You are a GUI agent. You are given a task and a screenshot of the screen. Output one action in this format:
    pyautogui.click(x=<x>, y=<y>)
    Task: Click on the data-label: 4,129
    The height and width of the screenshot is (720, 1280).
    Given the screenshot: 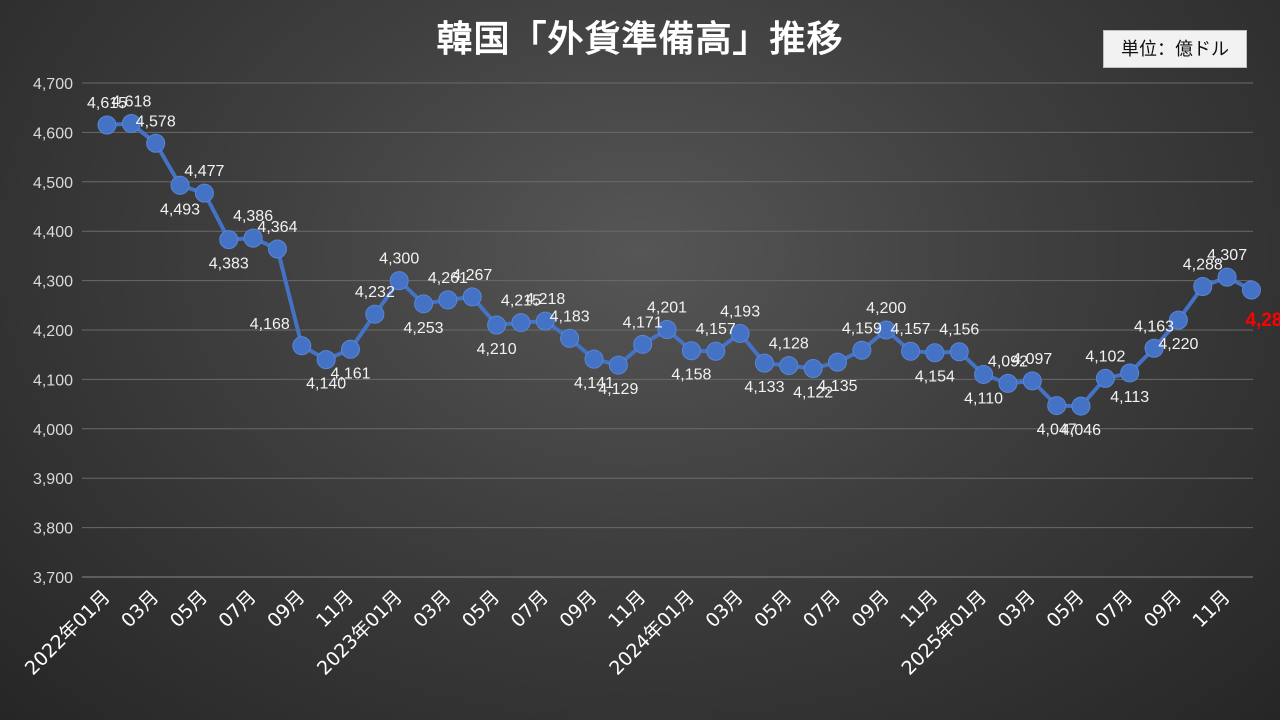 What is the action you would take?
    pyautogui.click(x=618, y=389)
    